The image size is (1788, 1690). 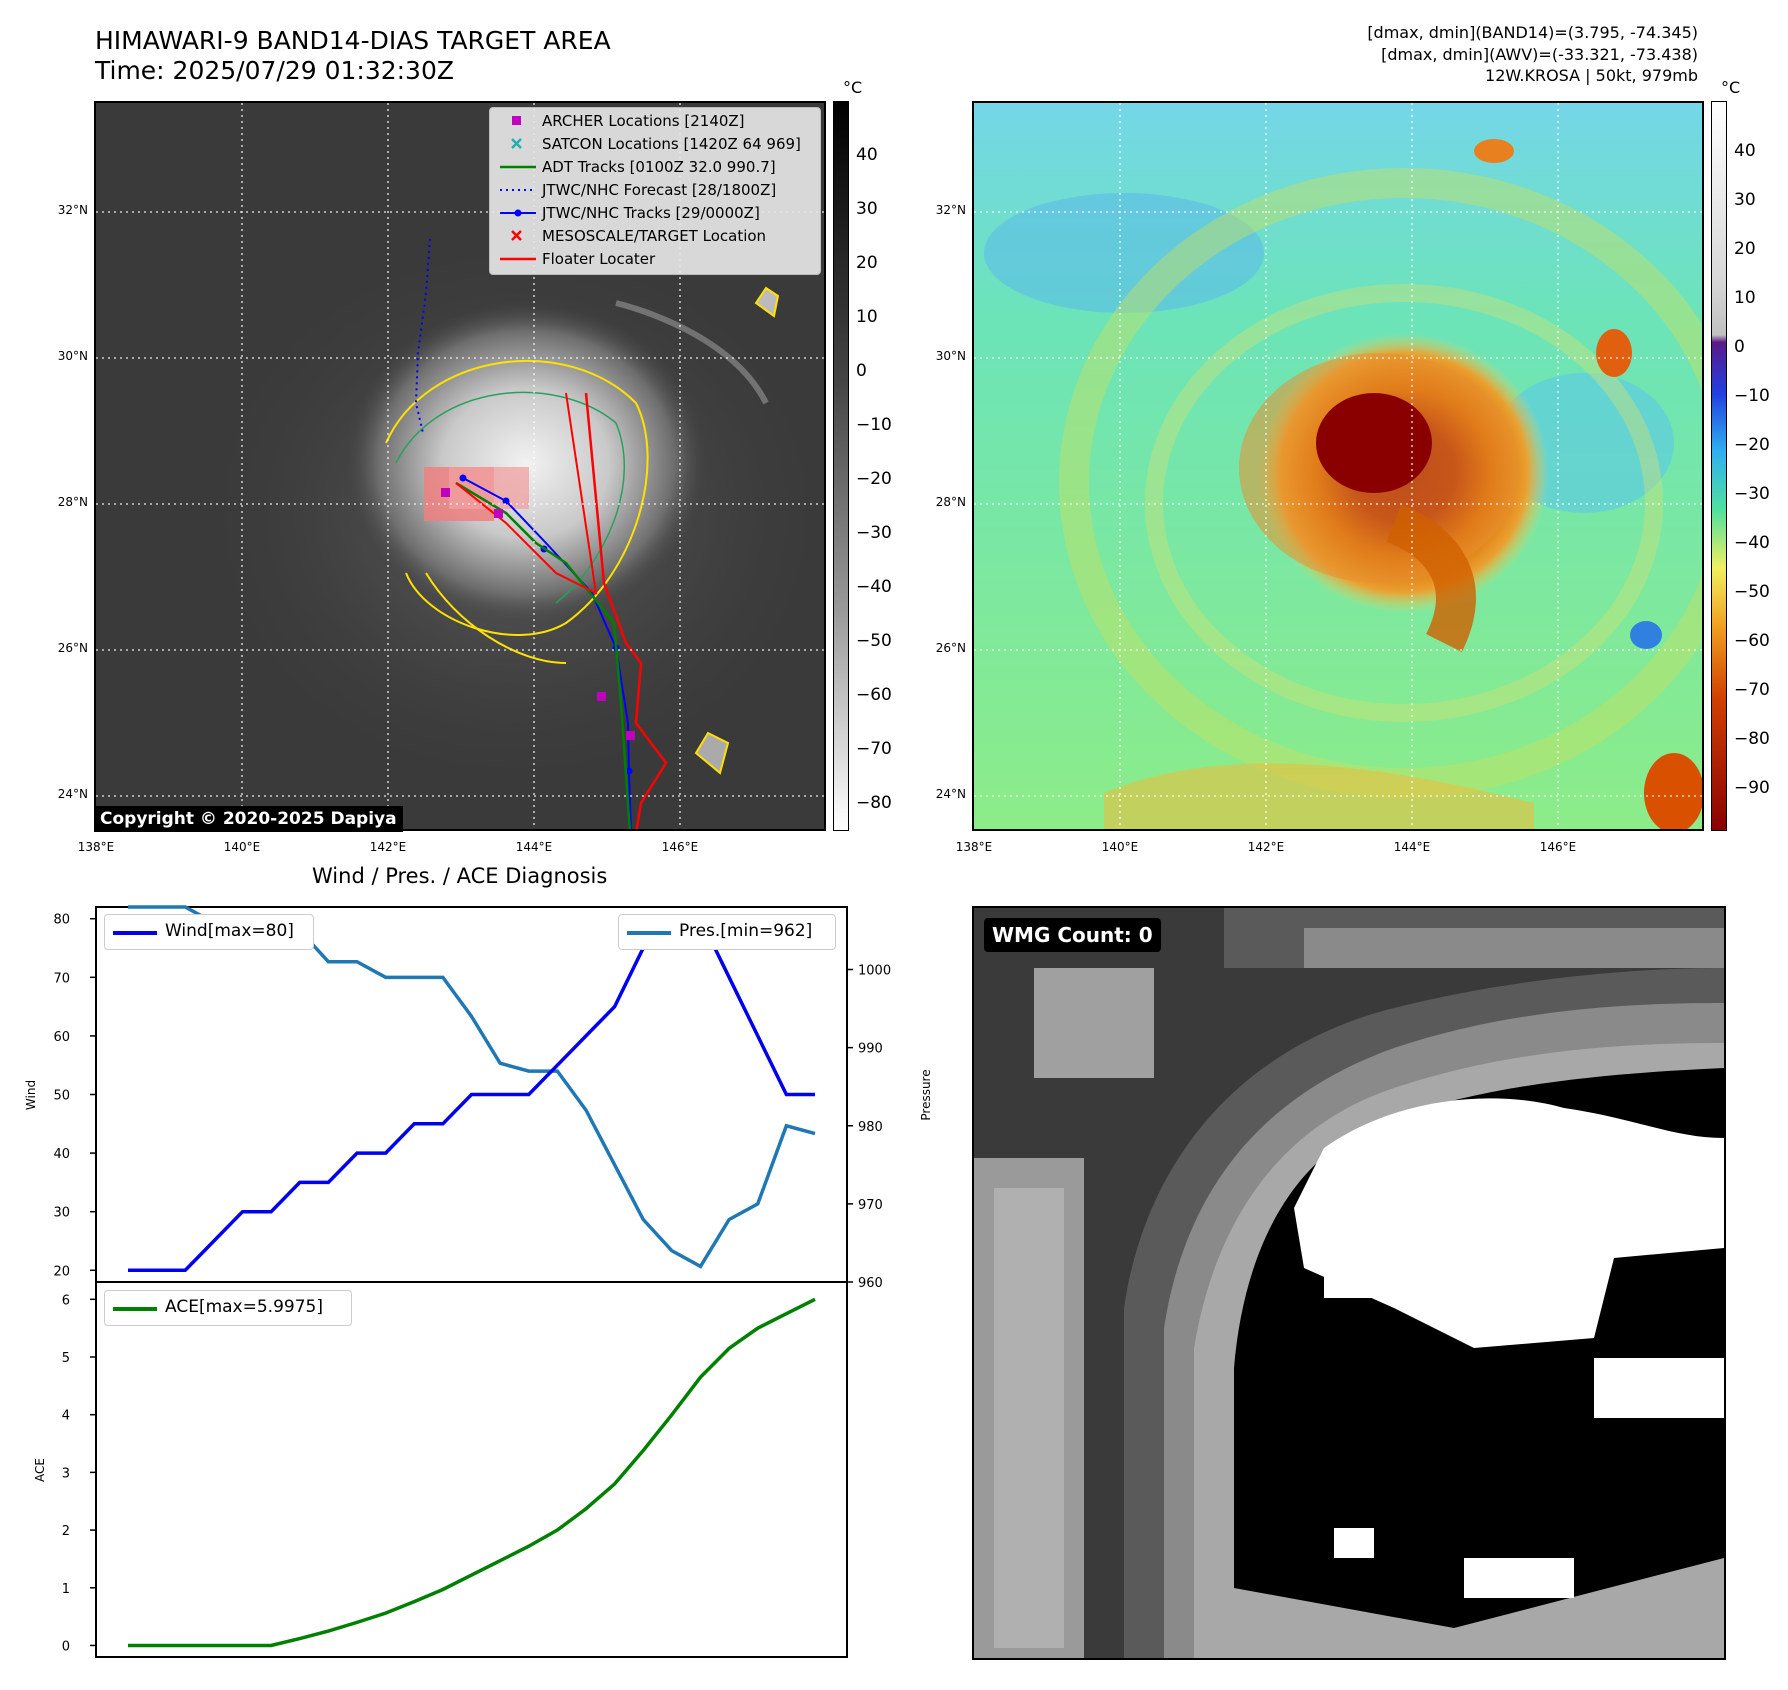 What do you see at coordinates (66, 1358) in the screenshot?
I see `tick-label: 5` at bounding box center [66, 1358].